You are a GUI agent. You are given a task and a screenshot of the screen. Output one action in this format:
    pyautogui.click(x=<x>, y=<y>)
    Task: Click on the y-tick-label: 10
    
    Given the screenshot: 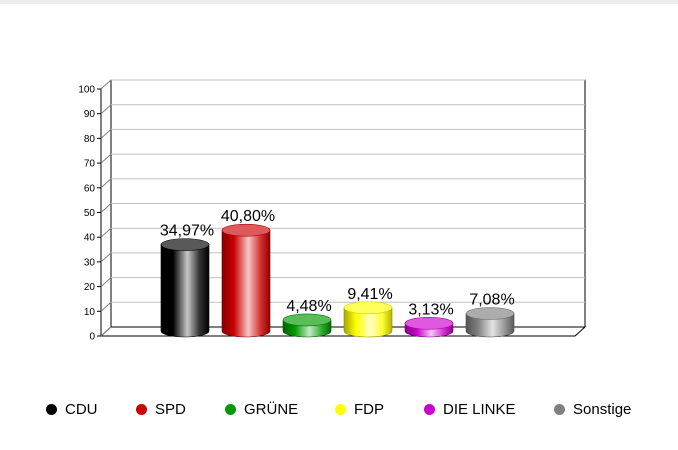 What is the action you would take?
    pyautogui.click(x=90, y=312)
    